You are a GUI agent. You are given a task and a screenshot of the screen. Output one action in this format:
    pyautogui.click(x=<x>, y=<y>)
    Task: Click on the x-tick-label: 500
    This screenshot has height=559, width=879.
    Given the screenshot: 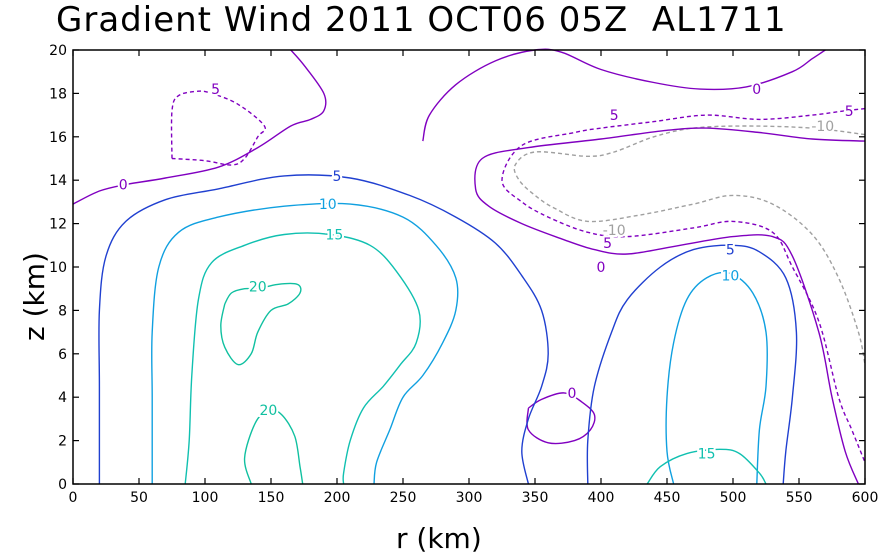 What is the action you would take?
    pyautogui.click(x=733, y=498)
    